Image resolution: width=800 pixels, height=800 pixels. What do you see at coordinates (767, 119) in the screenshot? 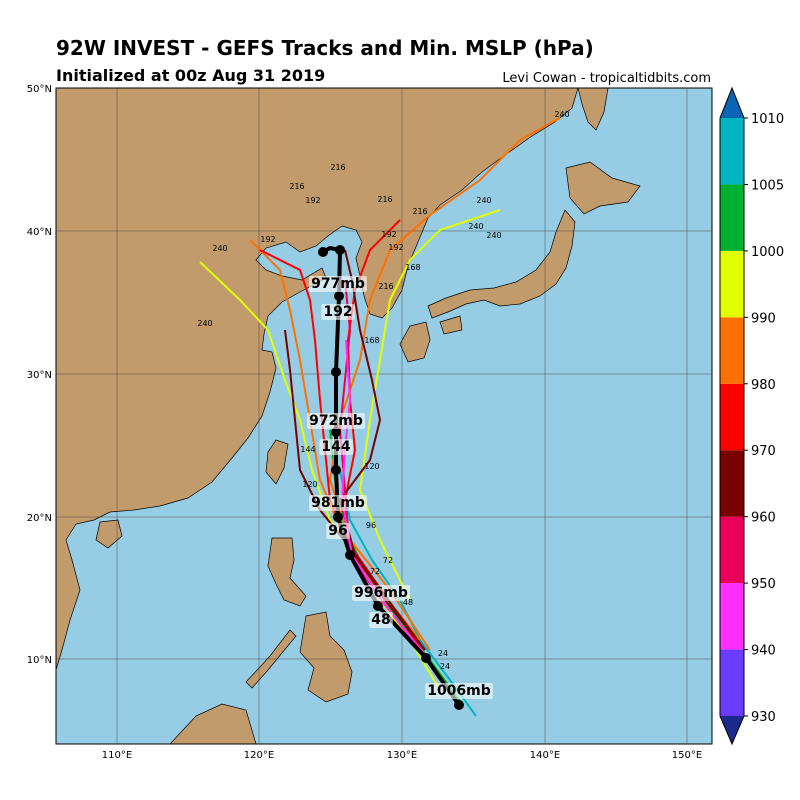
I see `colorbar-tick-label: 1010` at bounding box center [767, 119].